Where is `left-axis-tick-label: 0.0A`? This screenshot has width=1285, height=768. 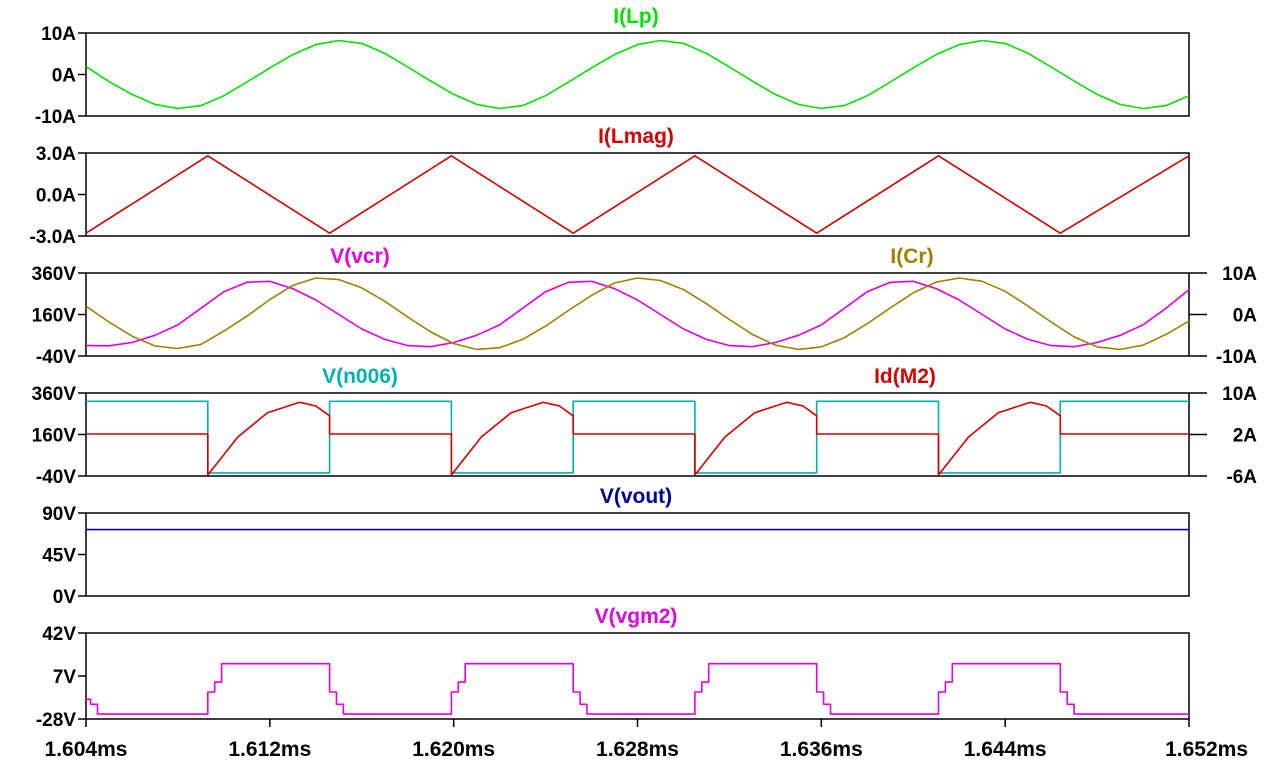 left-axis-tick-label: 0.0A is located at coordinates (56, 196).